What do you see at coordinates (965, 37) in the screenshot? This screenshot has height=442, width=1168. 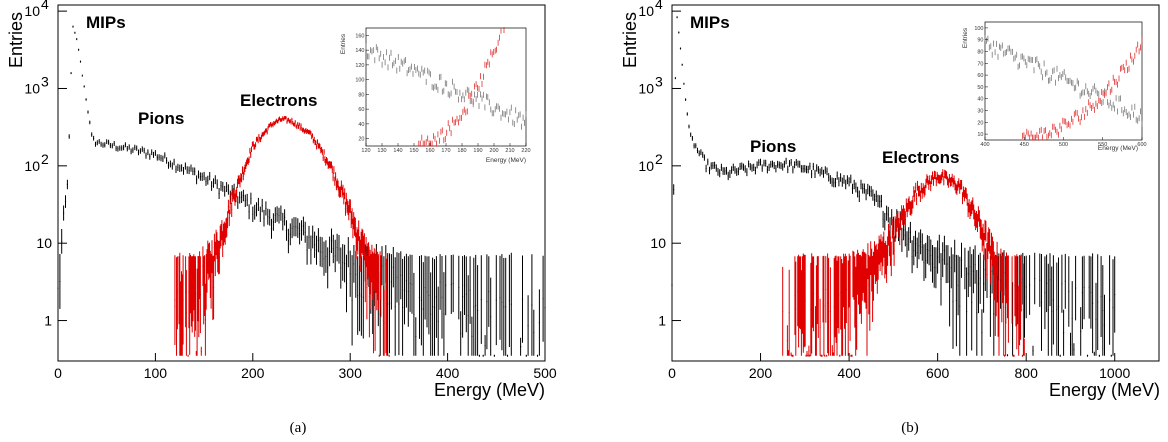 I see `inset-y-label-b: Entries` at bounding box center [965, 37].